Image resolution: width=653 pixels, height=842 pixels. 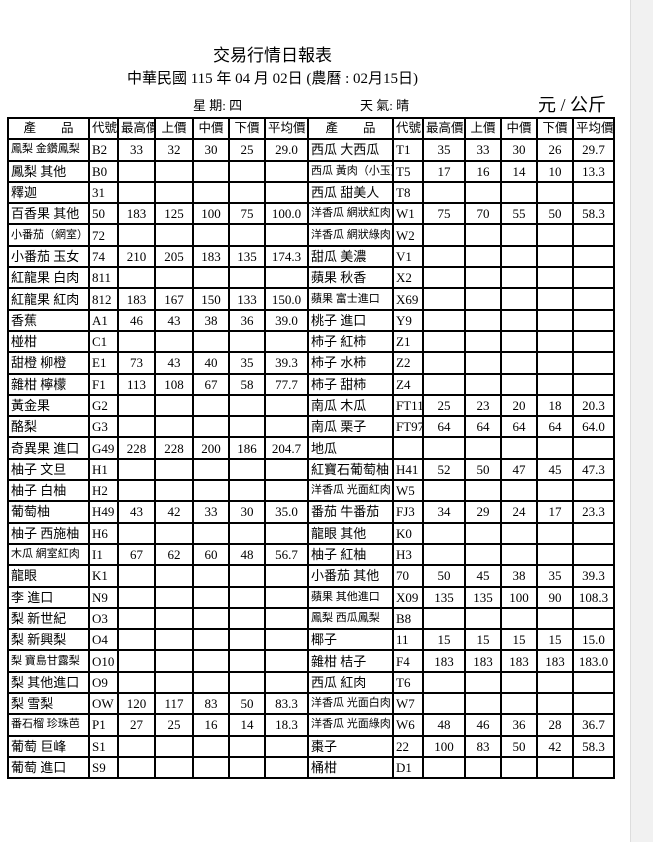 I want to click on product-code: X09, so click(x=408, y=597).